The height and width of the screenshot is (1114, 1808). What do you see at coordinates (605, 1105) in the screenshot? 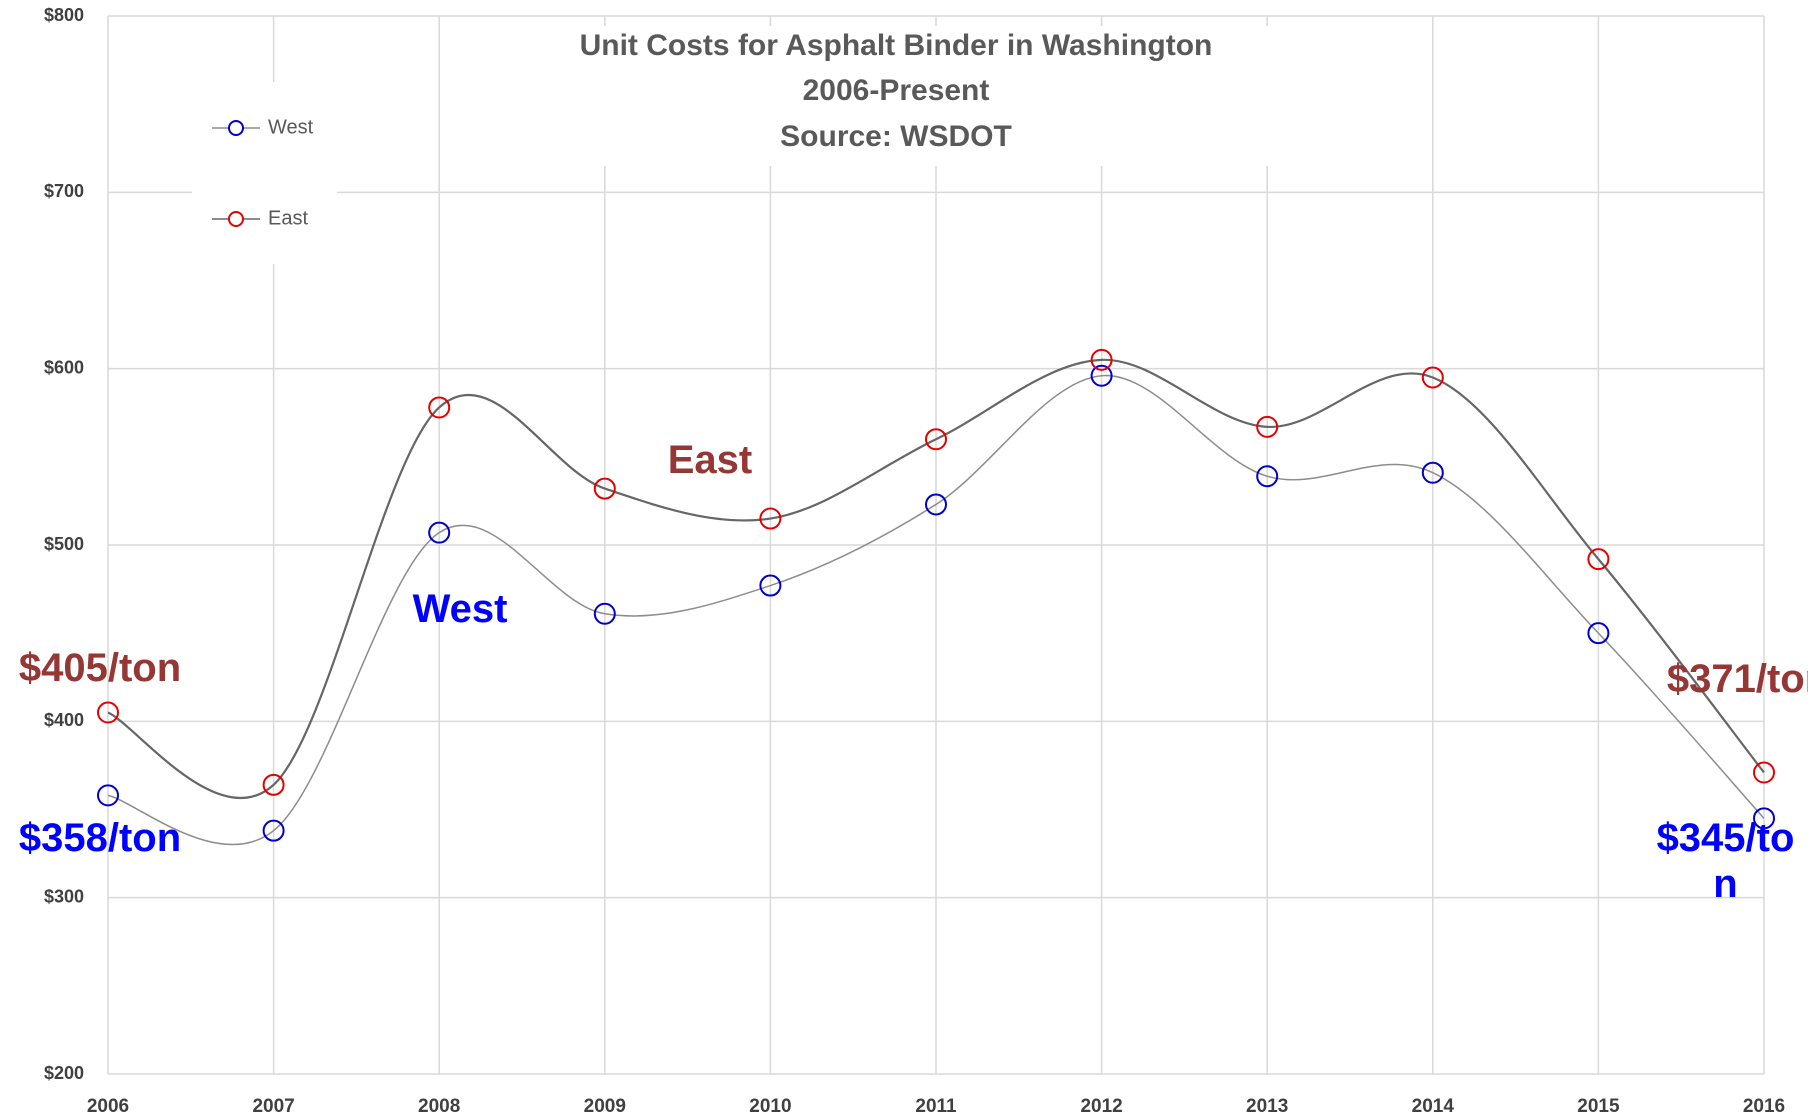
I see `x-tick-label: 2009` at bounding box center [605, 1105].